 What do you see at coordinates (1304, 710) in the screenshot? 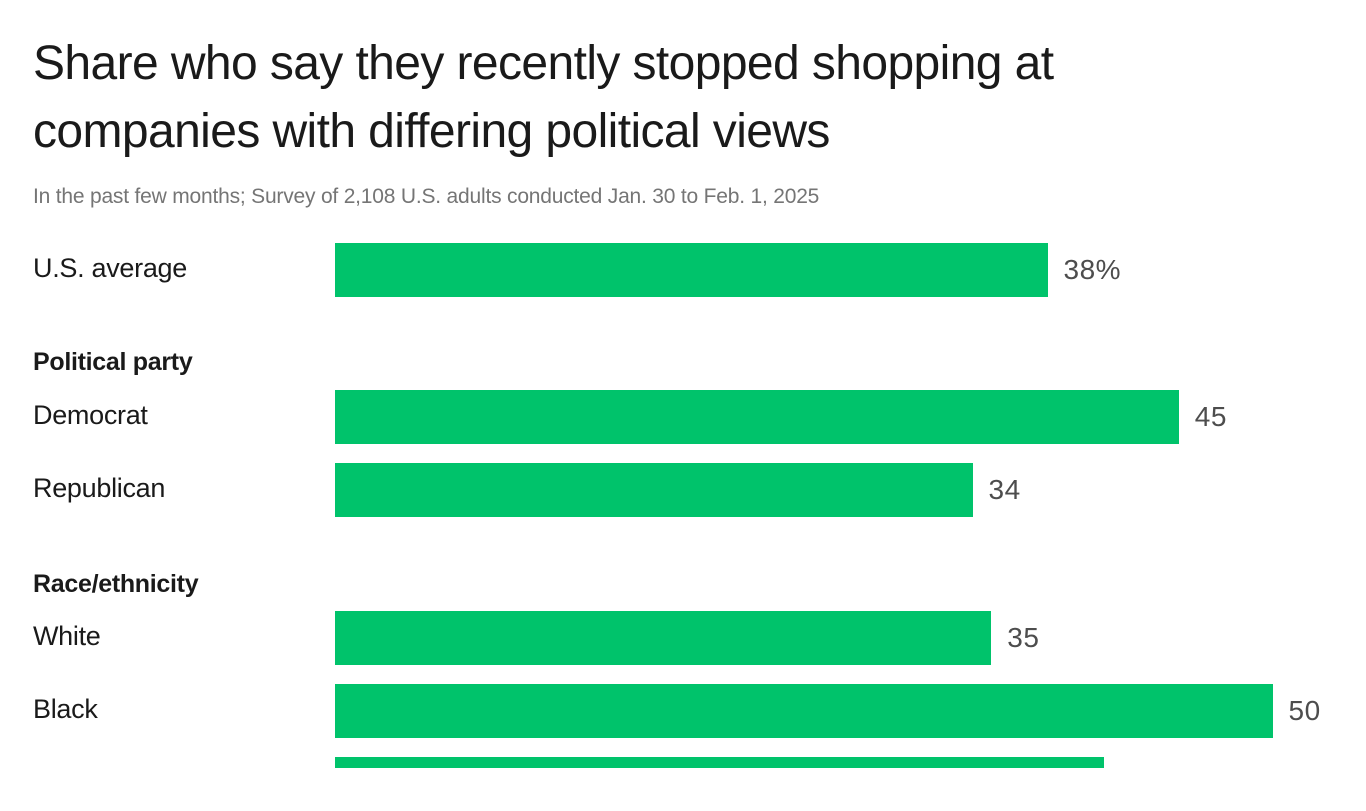
I see `bar-value-label: 50` at bounding box center [1304, 710].